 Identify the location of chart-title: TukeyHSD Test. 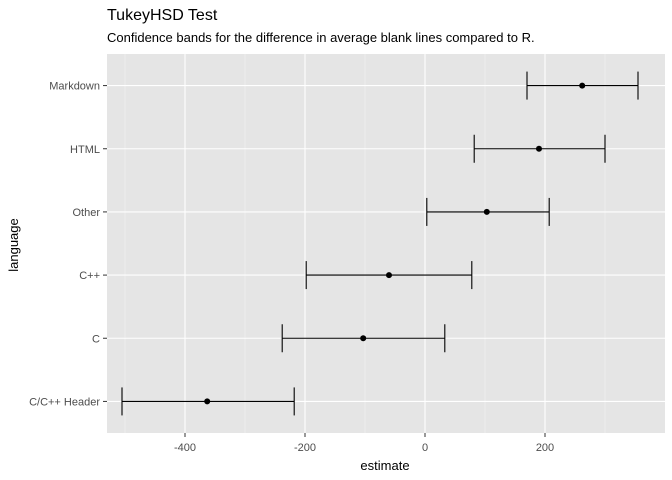
(162, 15).